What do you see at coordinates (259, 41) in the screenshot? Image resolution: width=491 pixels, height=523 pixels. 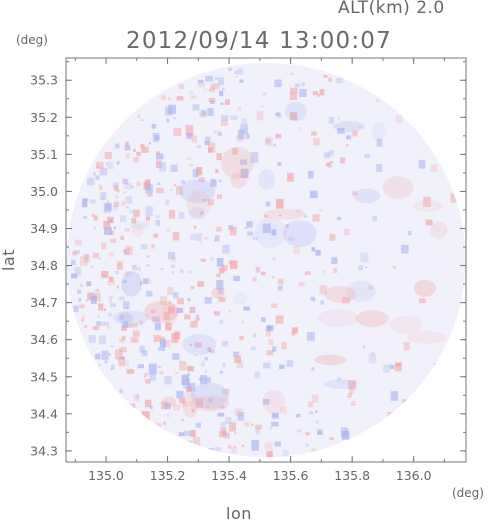 I see `timestamp-title: 2012/09/14 13:00:07` at bounding box center [259, 41].